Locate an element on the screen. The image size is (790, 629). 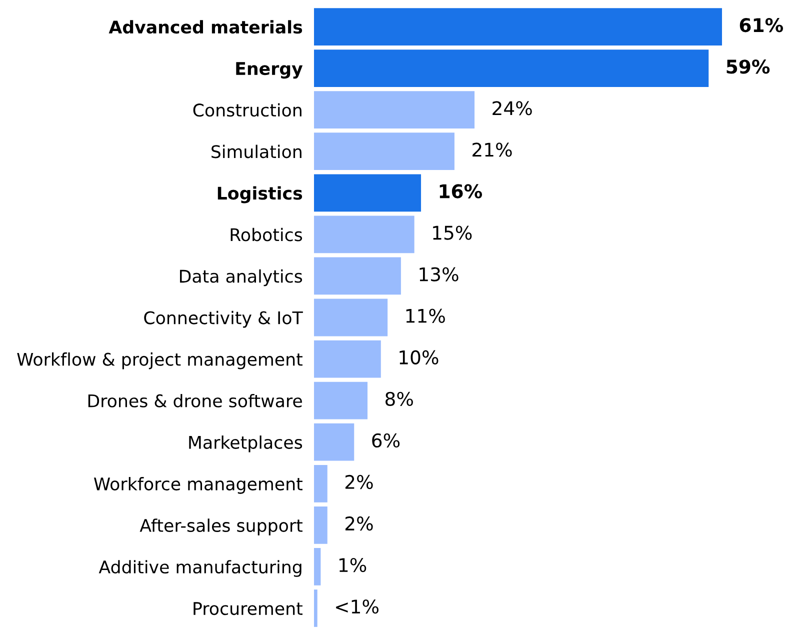
data-label: 1% is located at coordinates (352, 565).